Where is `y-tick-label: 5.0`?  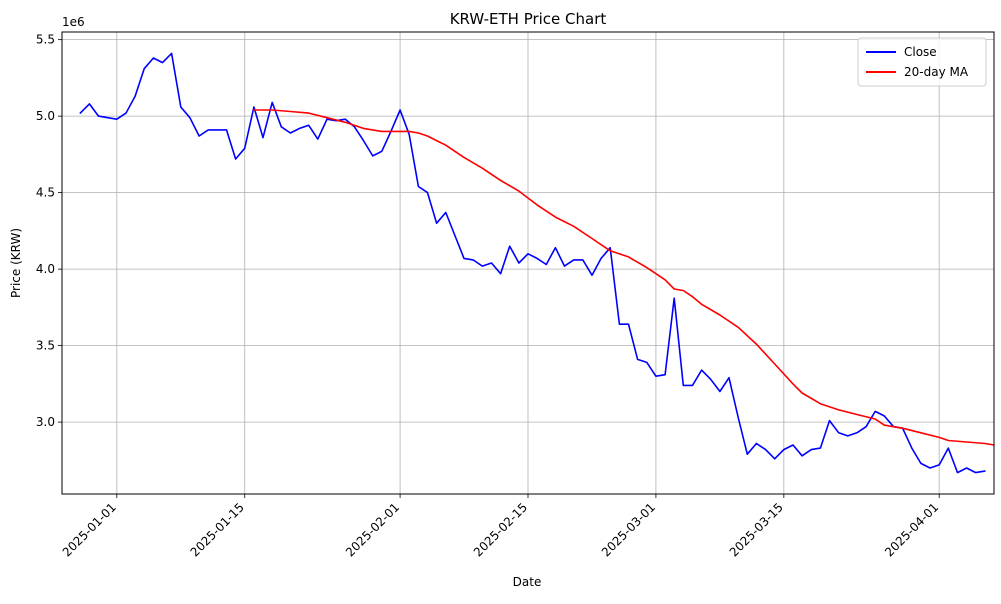 y-tick-label: 5.0 is located at coordinates (45, 116).